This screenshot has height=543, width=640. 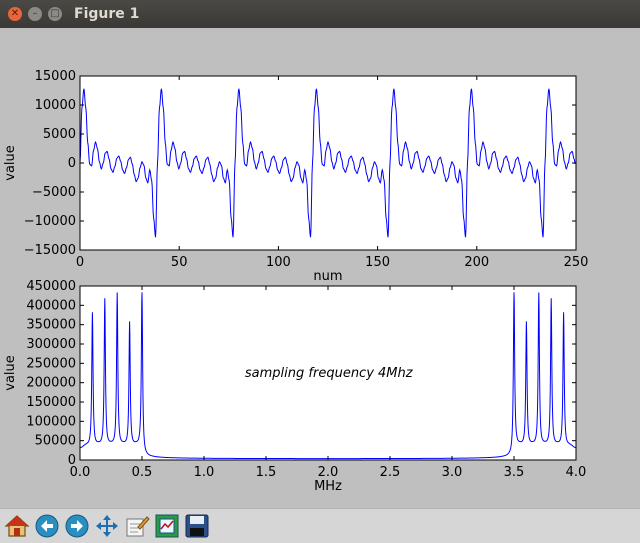 What do you see at coordinates (452, 472) in the screenshot?
I see `x-tick-label: 3.0` at bounding box center [452, 472].